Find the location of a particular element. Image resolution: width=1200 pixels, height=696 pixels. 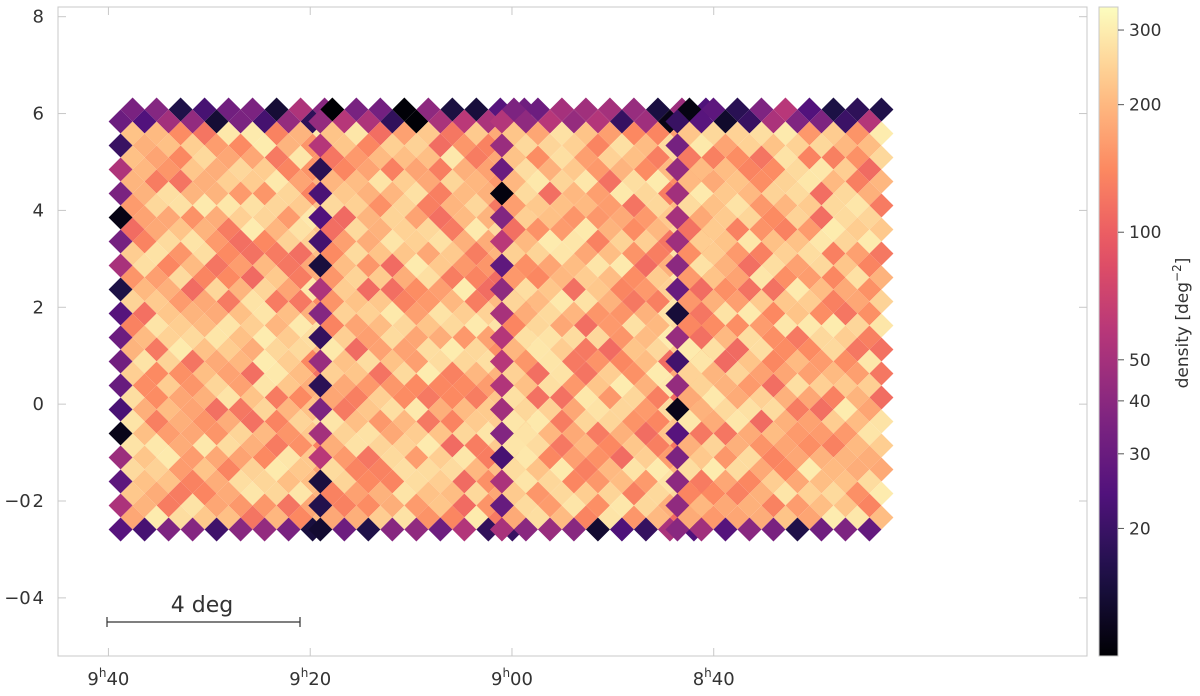

colorbar-tick-label: 300 is located at coordinates (1145, 31).